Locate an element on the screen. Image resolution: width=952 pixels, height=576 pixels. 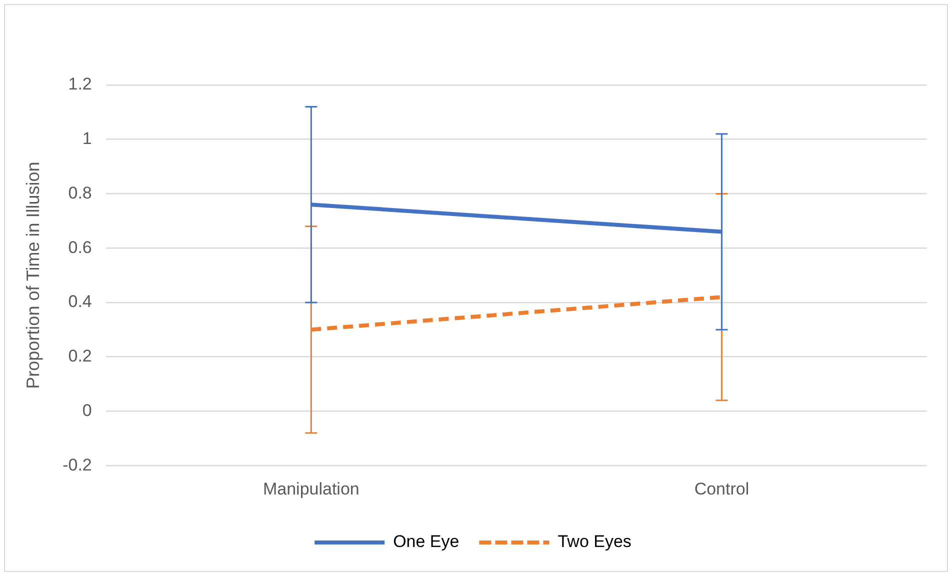
y-tick-label: 1.2 is located at coordinates (80, 84).